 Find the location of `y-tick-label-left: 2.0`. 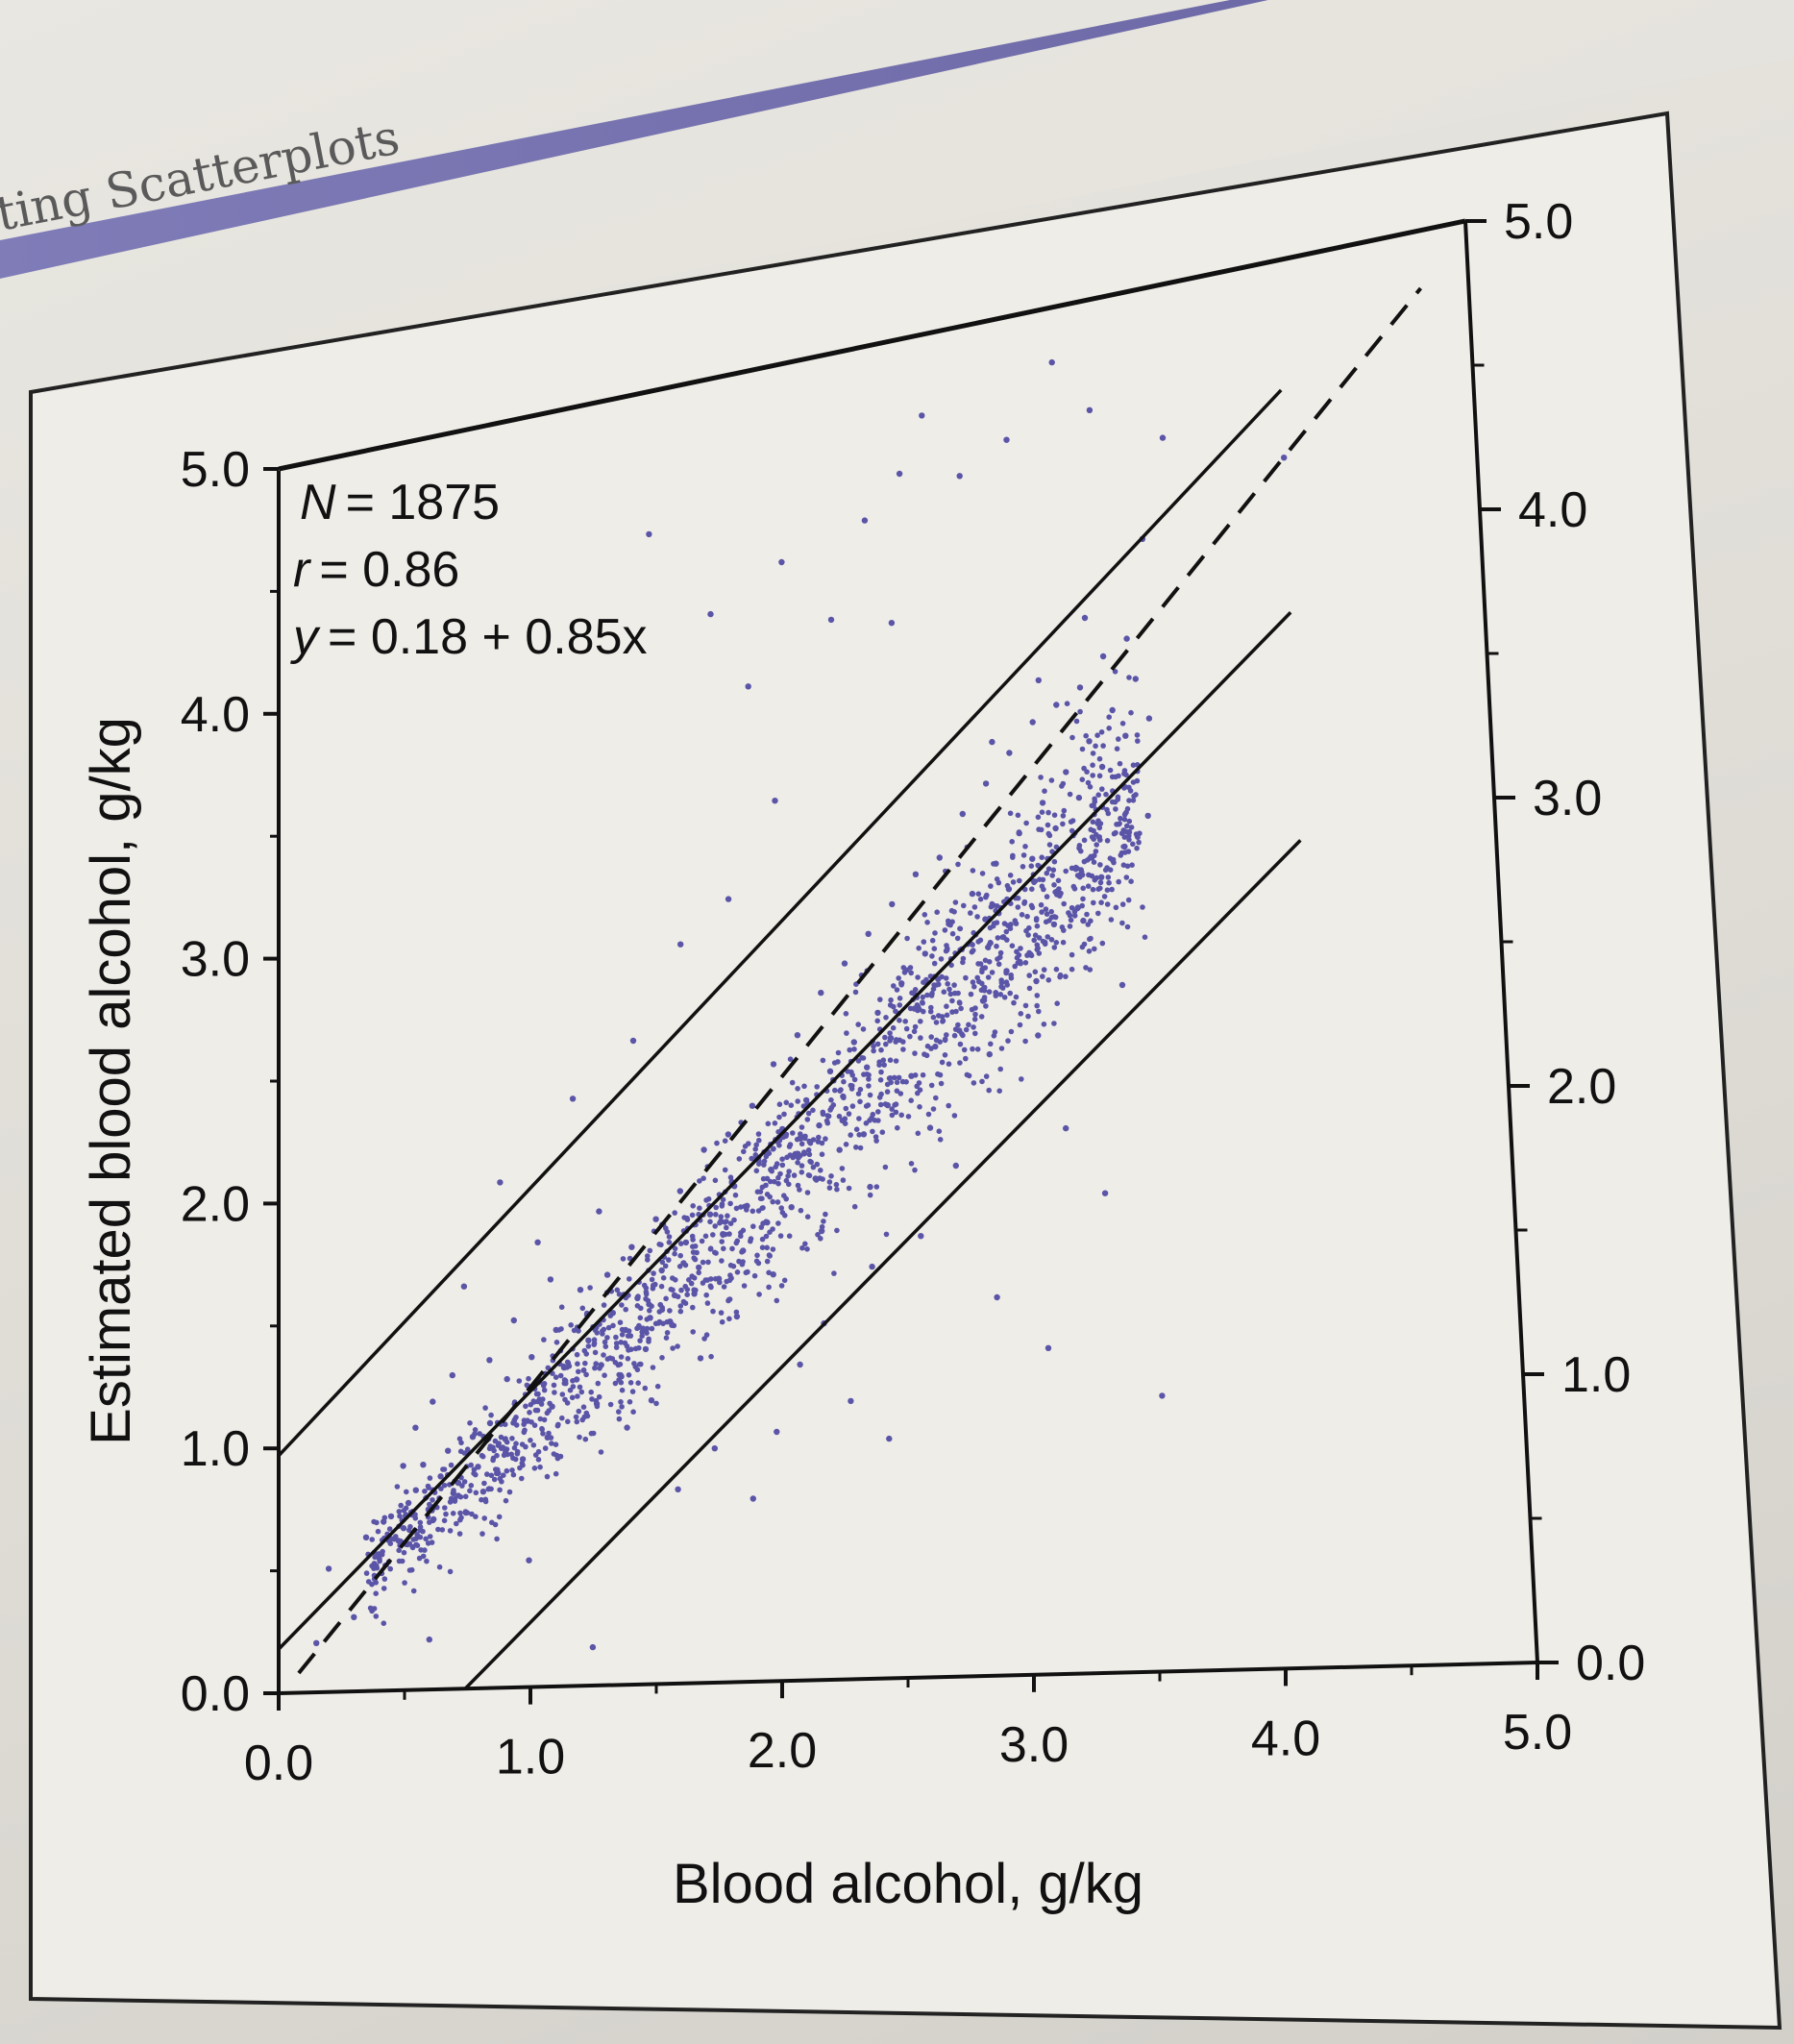

y-tick-label-left: 2.0 is located at coordinates (215, 1204).